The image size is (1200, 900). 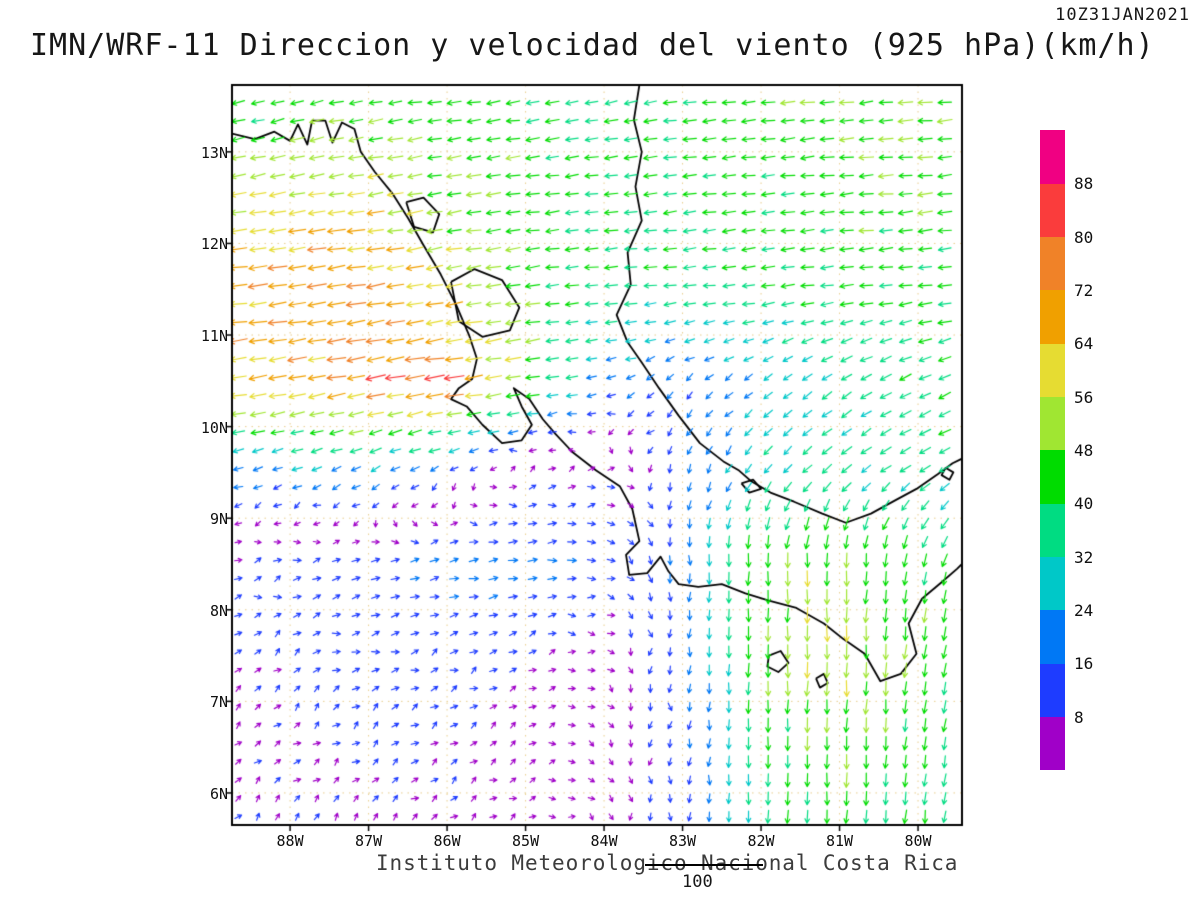 I want to click on lon-tick-label: 80W, so click(x=918, y=841).